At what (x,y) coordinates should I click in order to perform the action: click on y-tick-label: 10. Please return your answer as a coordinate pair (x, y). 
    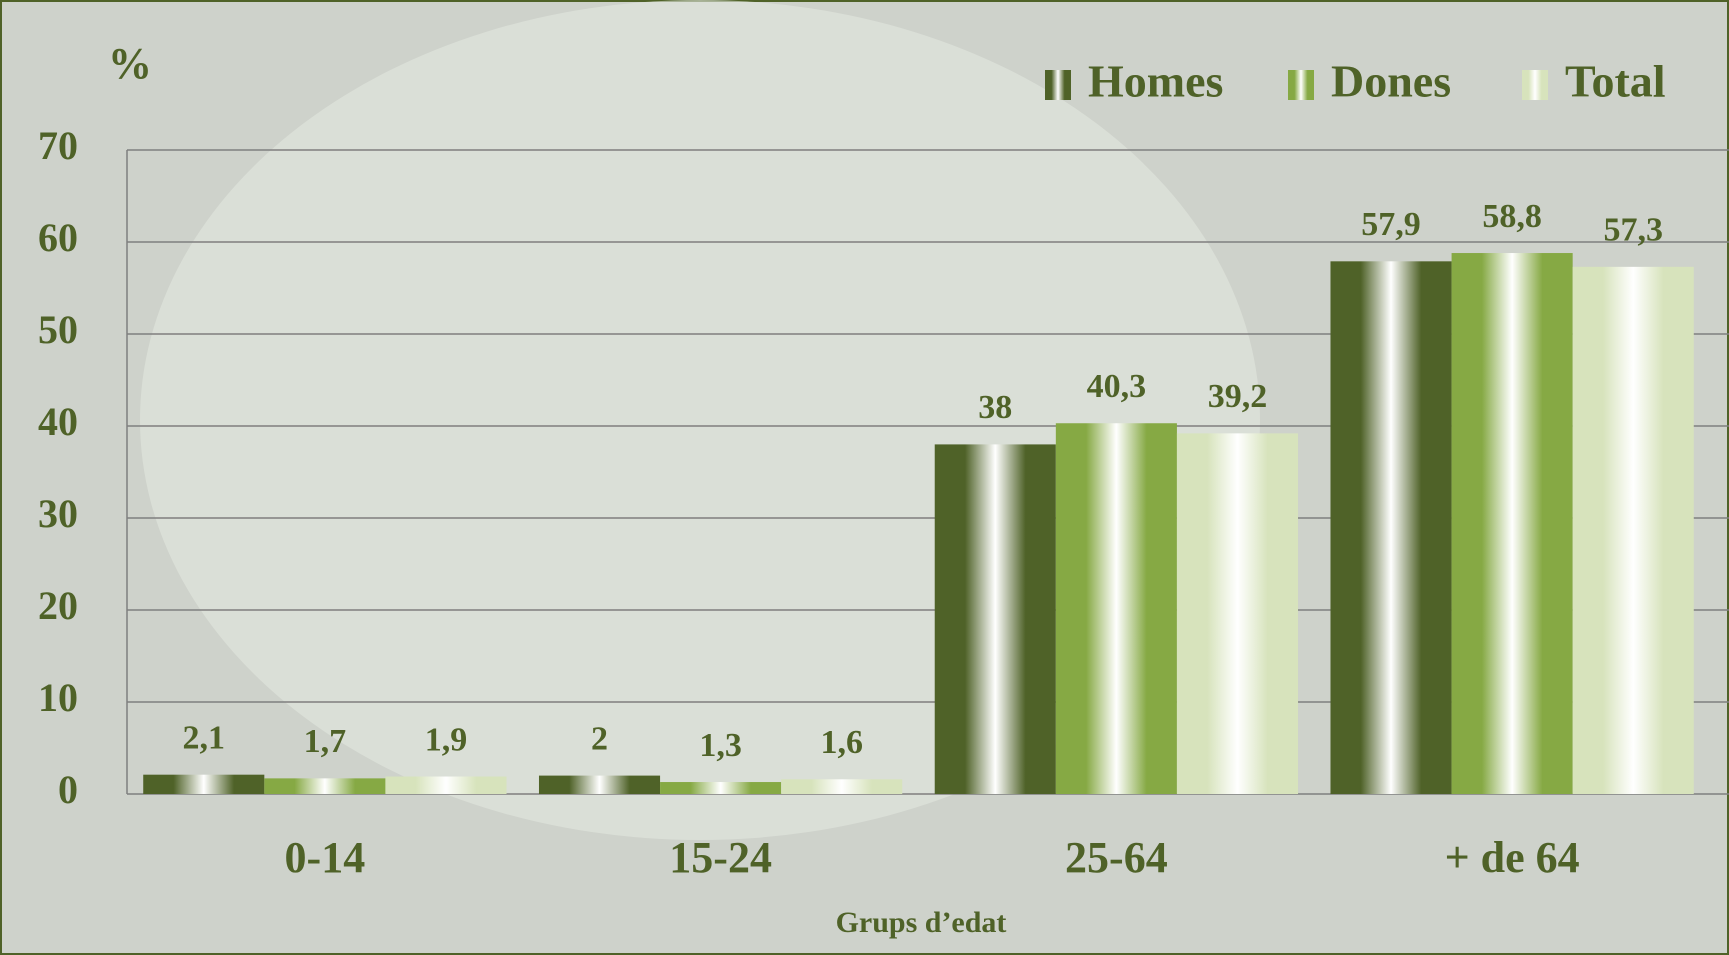
    Looking at the image, I should click on (58, 697).